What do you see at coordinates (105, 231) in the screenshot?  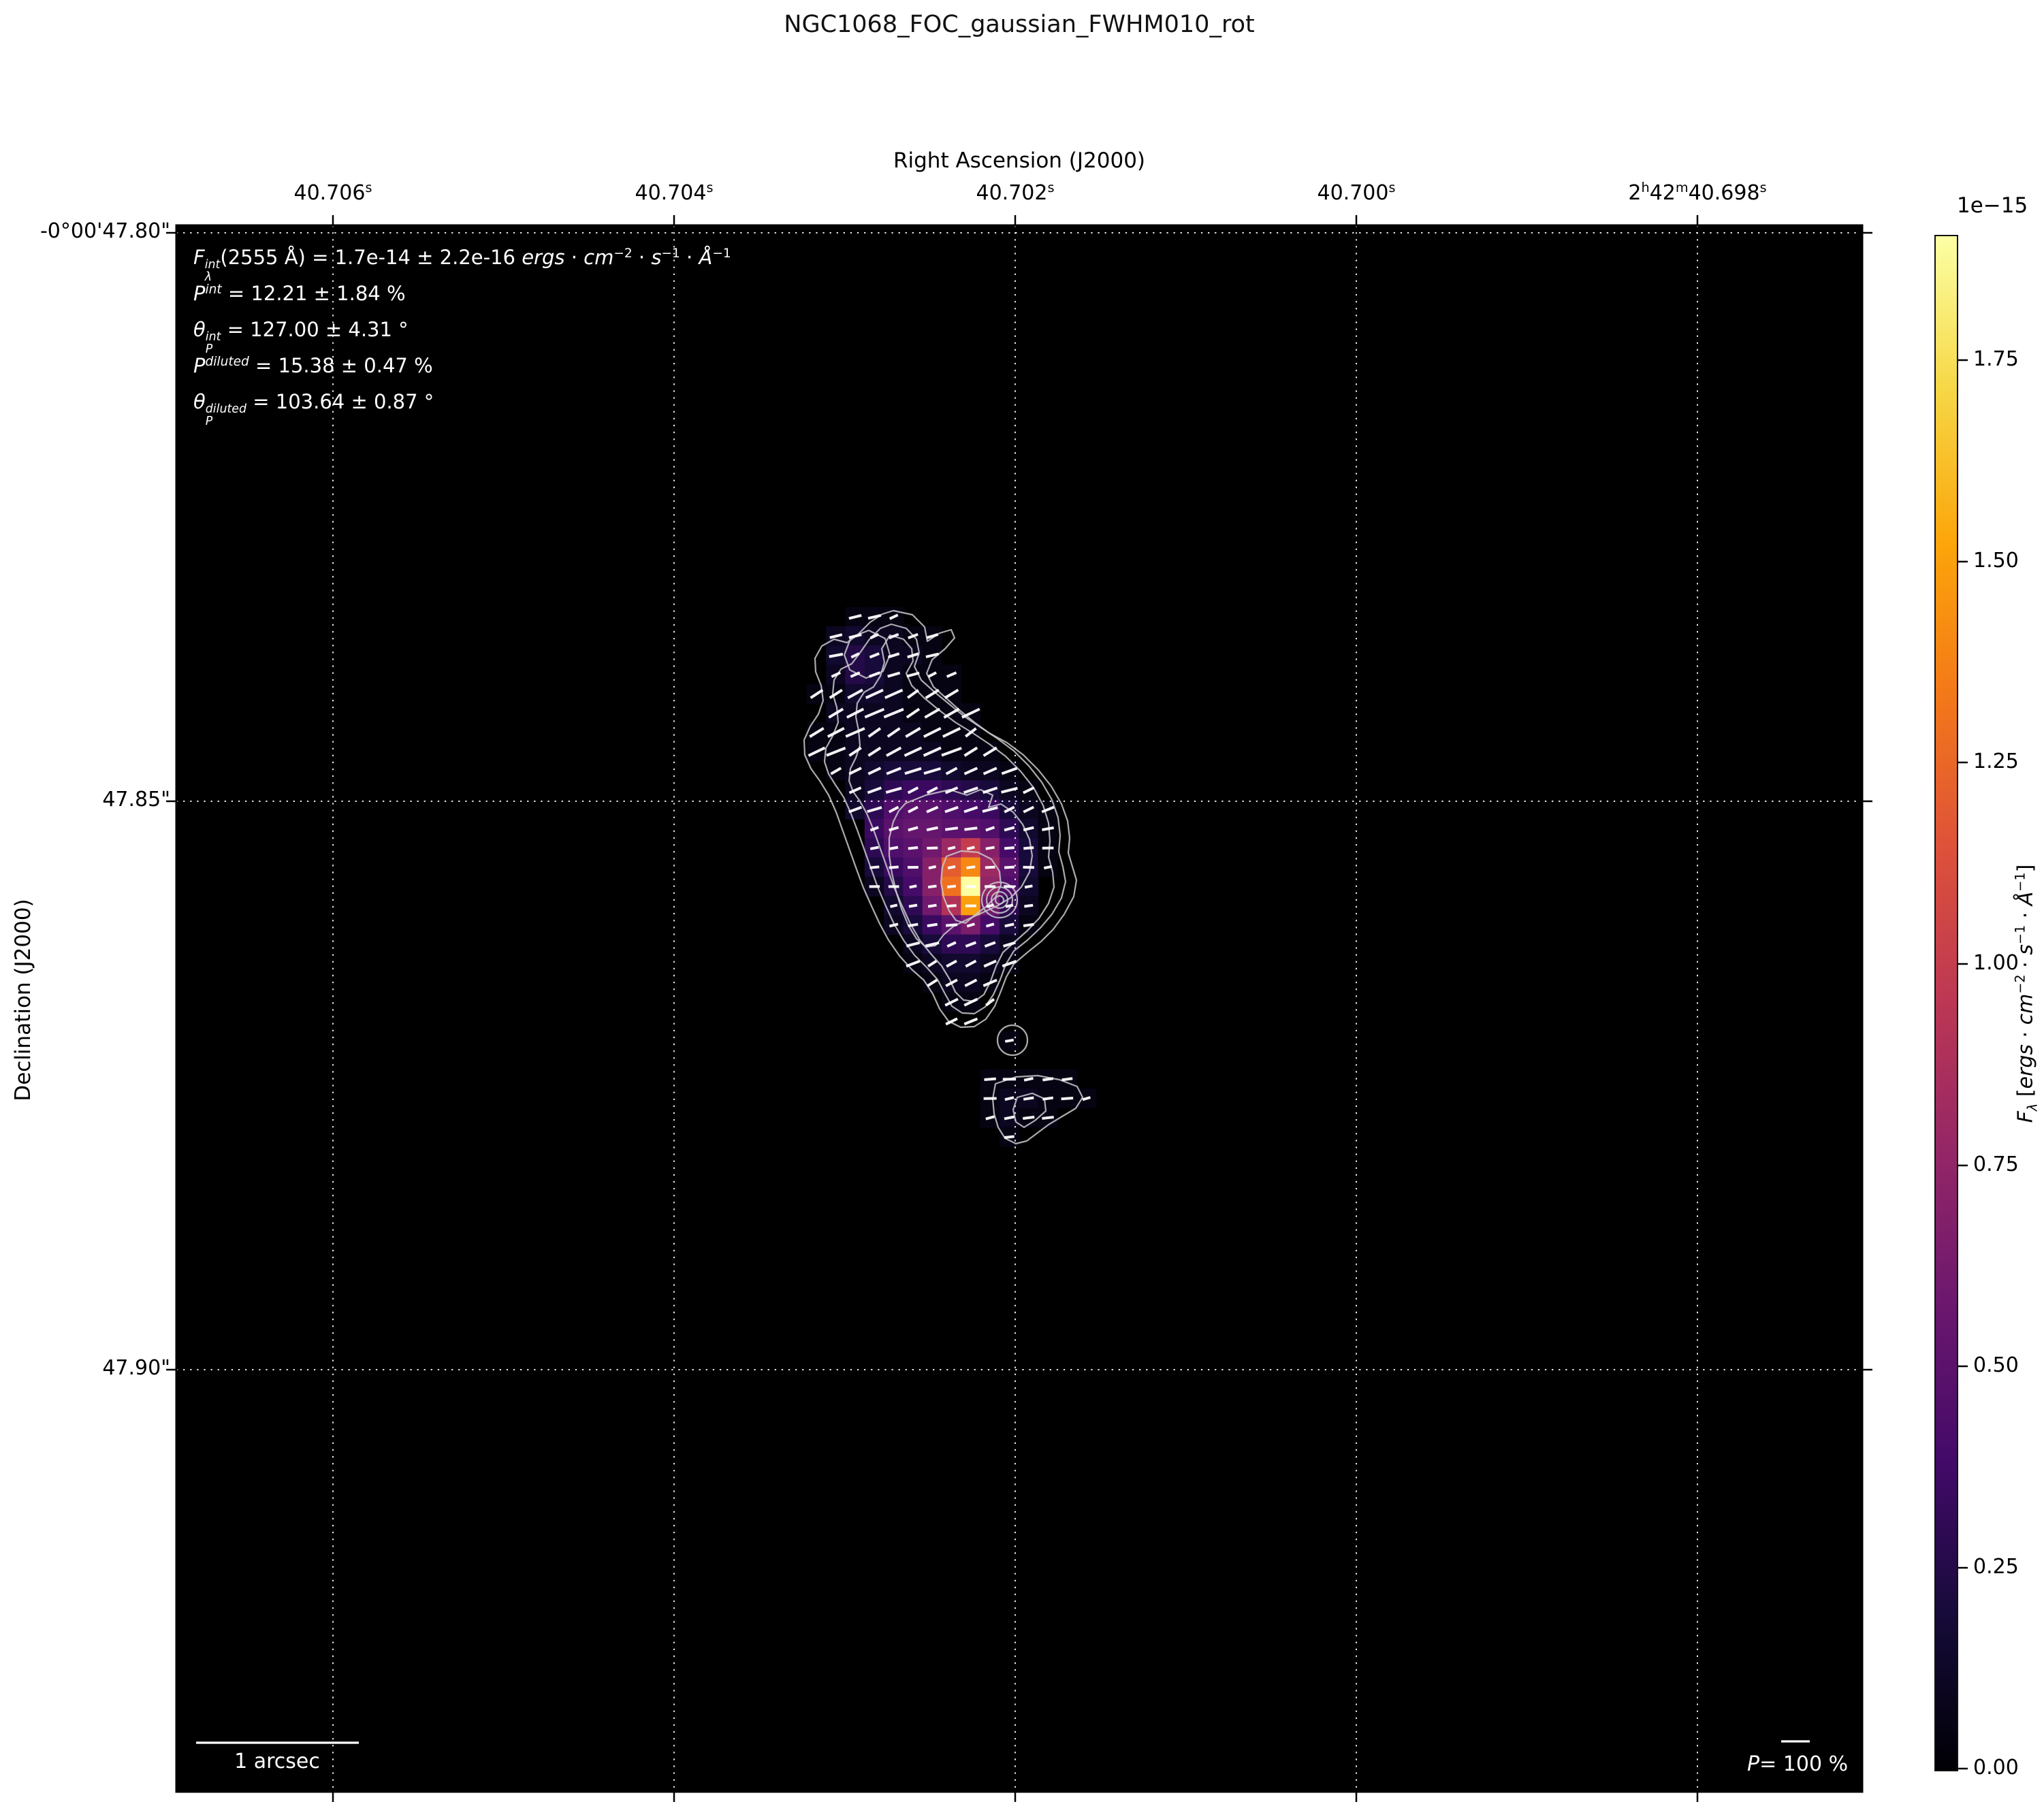 I see `y-tick-label: -0°00'47.80"` at bounding box center [105, 231].